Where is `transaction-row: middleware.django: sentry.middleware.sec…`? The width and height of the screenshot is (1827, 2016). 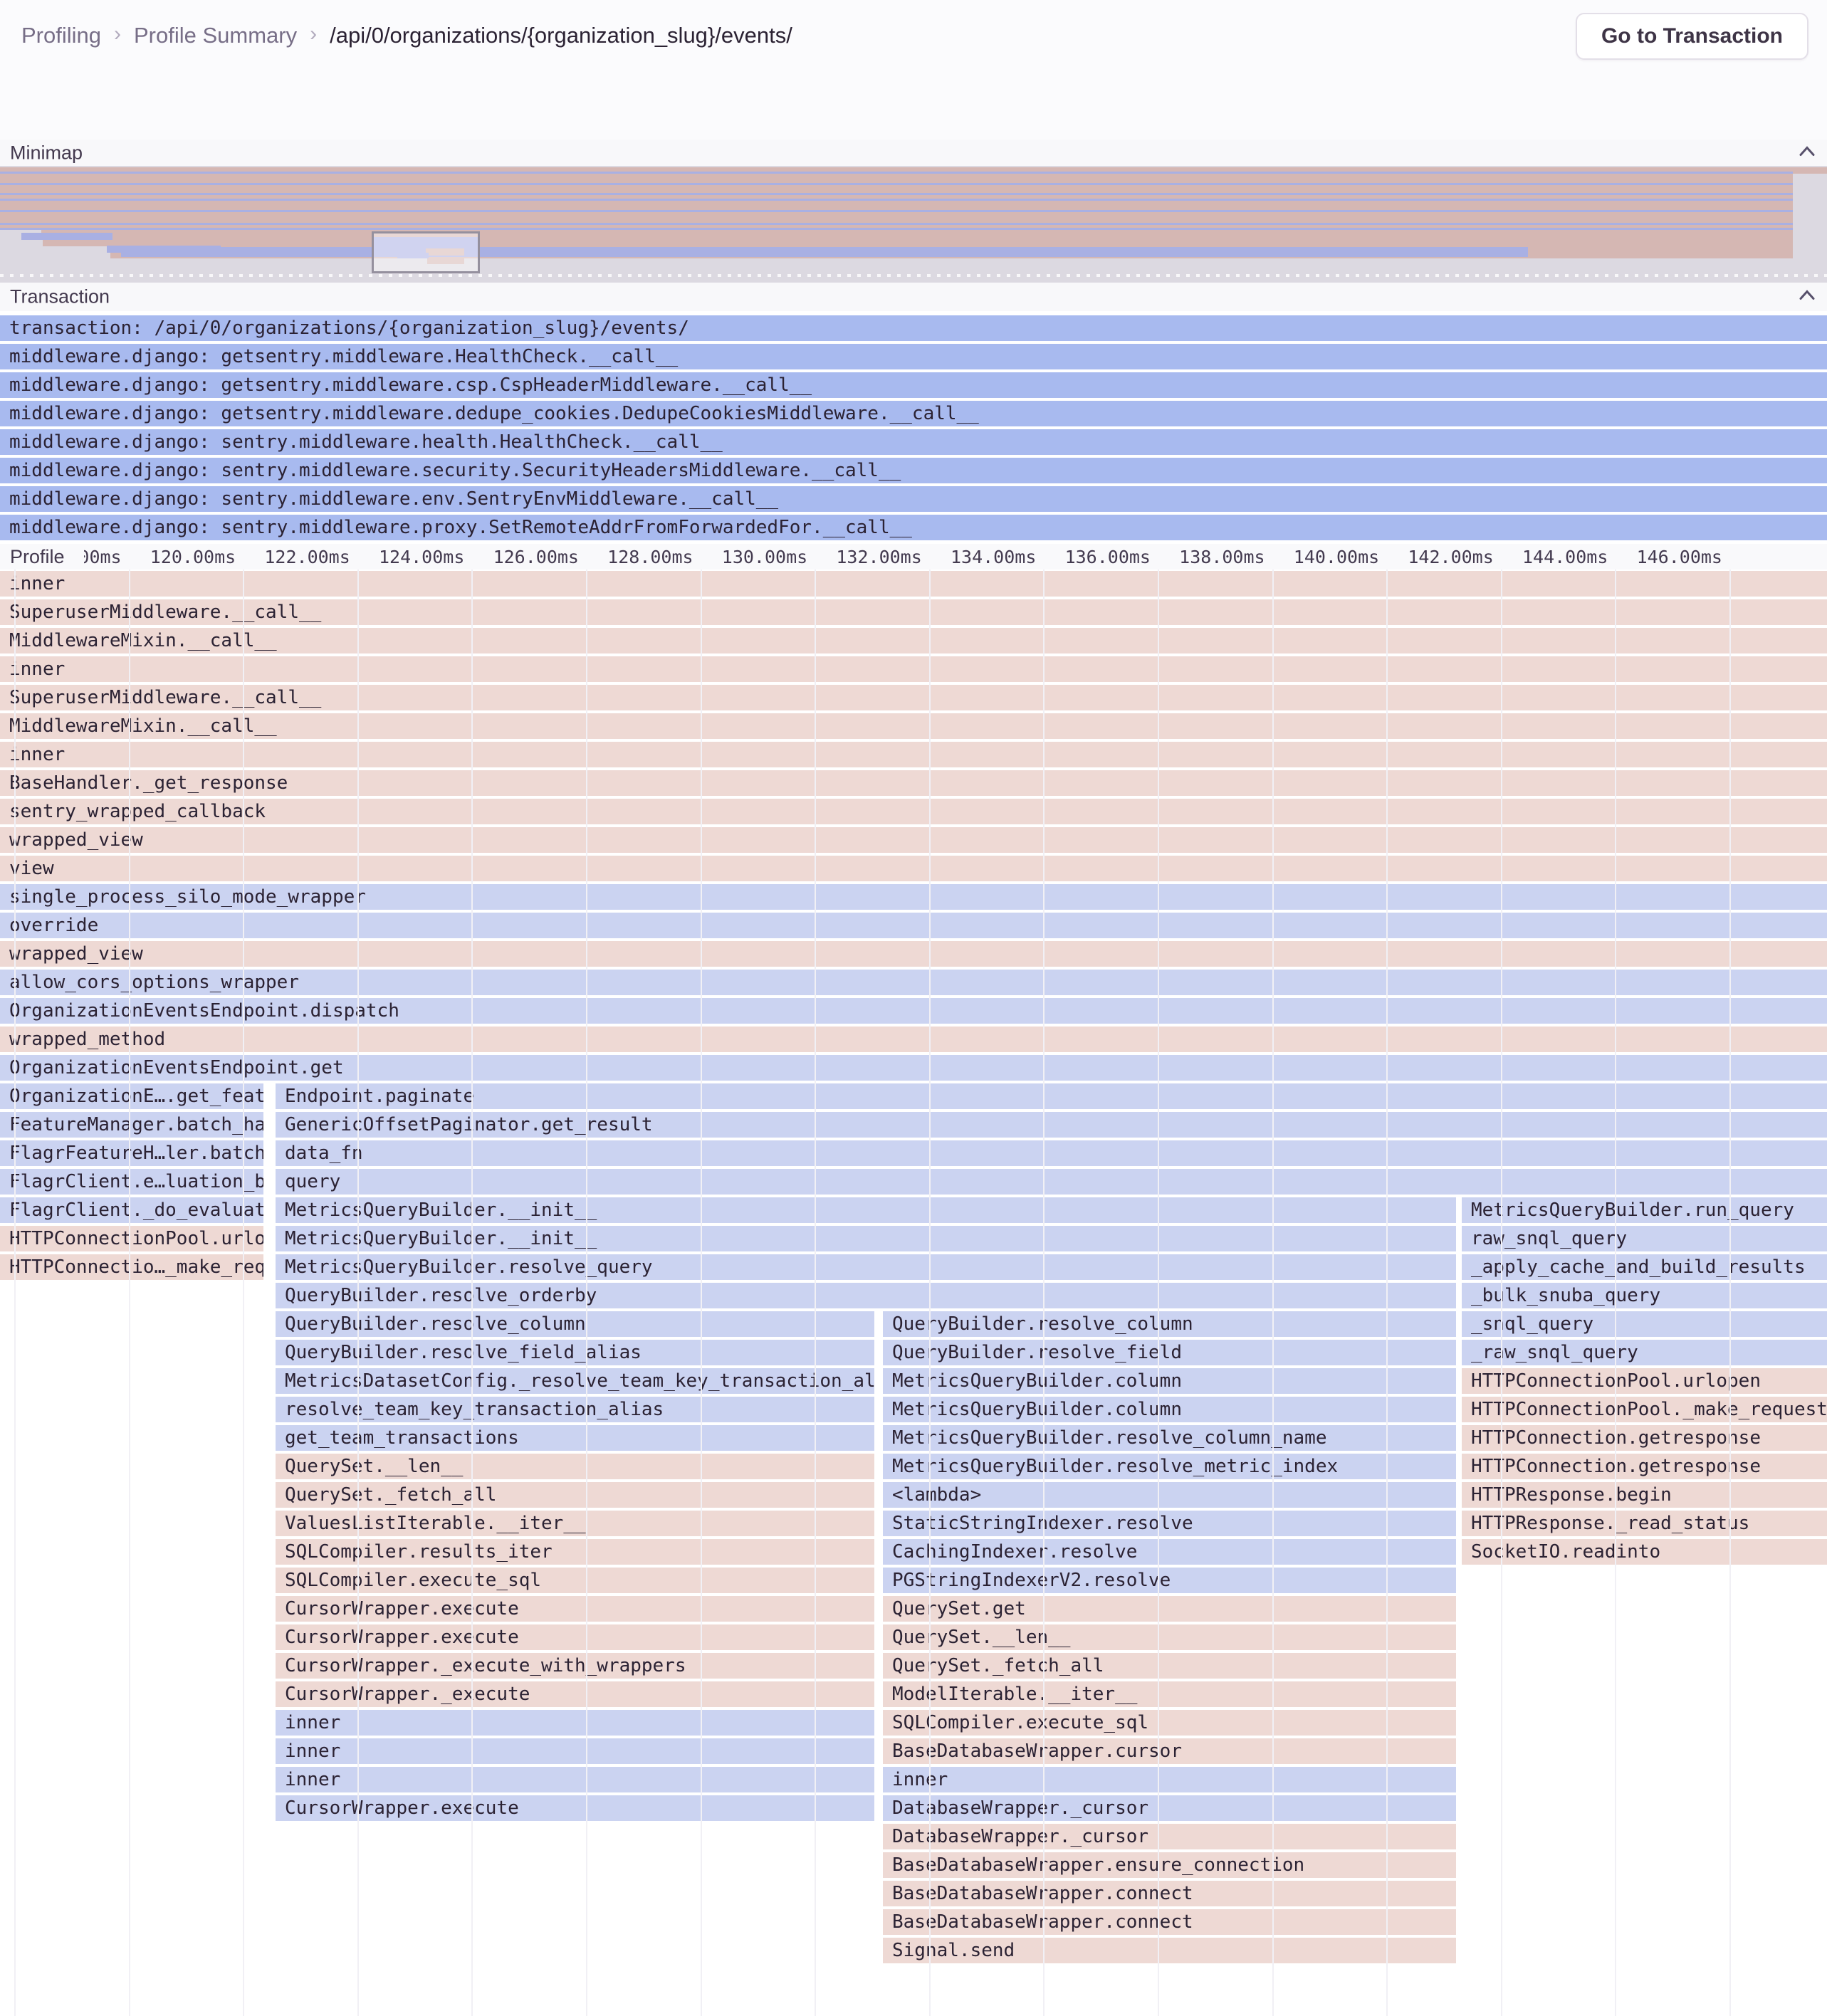 transaction-row: middleware.django: sentry.middleware.sec… is located at coordinates (913, 470).